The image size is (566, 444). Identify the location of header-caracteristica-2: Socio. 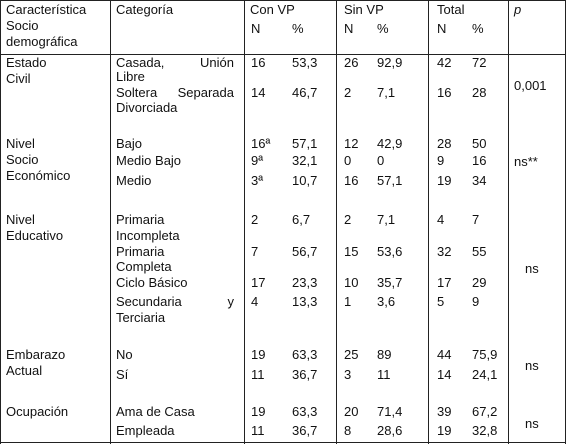
(22, 25).